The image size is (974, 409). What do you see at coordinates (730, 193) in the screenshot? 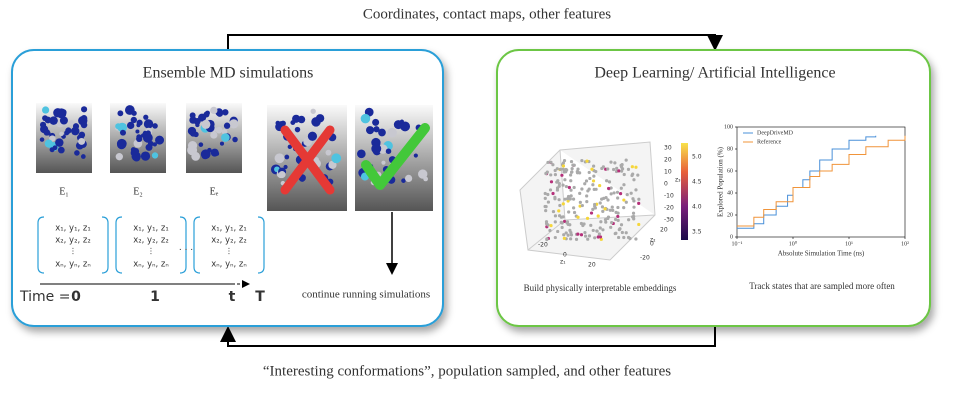
I see `y-tick-label: 40` at bounding box center [730, 193].